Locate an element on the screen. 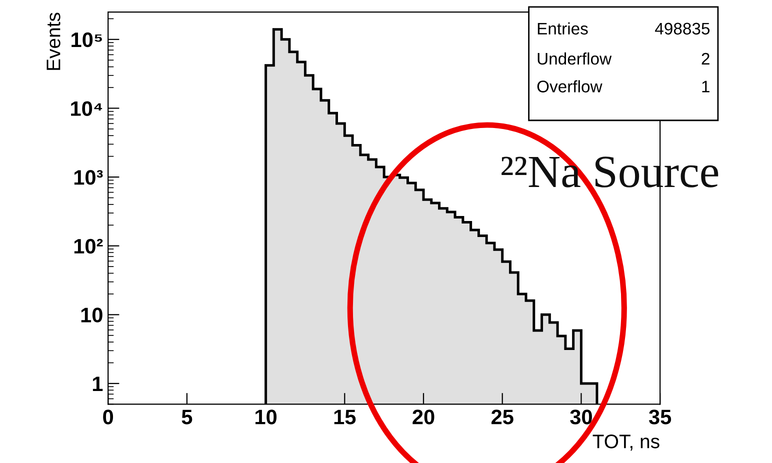 The height and width of the screenshot is (463, 772). y-tick-label: 10⁵ is located at coordinates (87, 40).